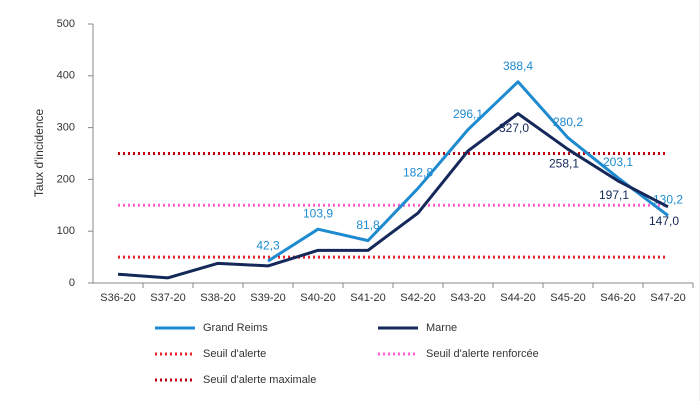  I want to click on x-tick-label: S37-20, so click(167, 298).